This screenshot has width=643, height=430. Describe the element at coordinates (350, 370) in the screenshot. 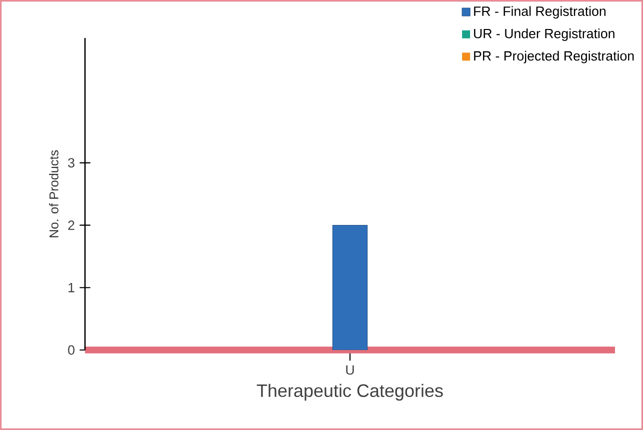

I see `x-tick-label: U` at that location.